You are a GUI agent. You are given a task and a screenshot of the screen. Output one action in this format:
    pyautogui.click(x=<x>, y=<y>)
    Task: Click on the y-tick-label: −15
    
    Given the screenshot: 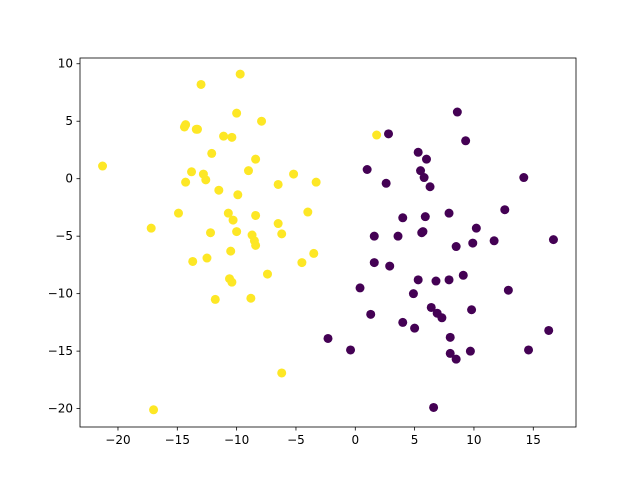 What is the action you would take?
    pyautogui.click(x=60, y=351)
    